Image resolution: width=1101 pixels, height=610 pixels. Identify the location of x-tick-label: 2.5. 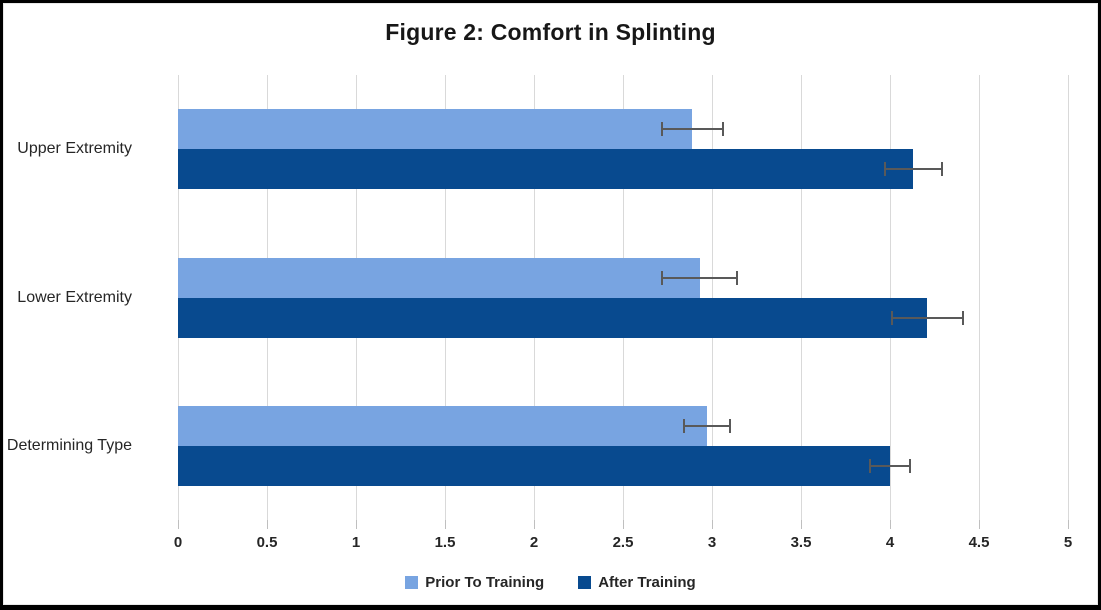
(623, 542).